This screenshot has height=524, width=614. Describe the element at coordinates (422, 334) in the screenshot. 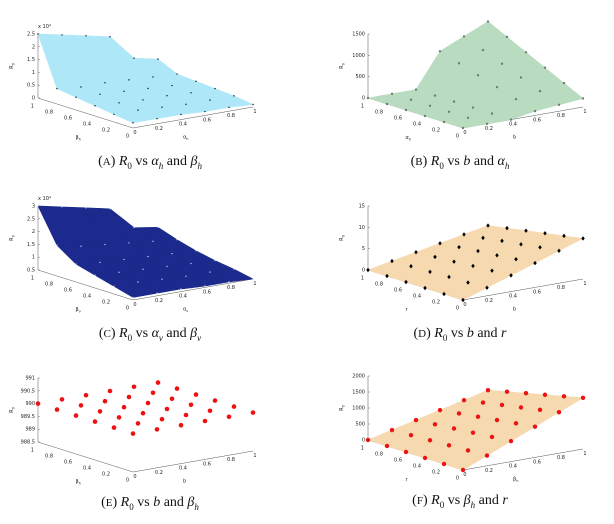

I see `caption-letter: D` at that location.